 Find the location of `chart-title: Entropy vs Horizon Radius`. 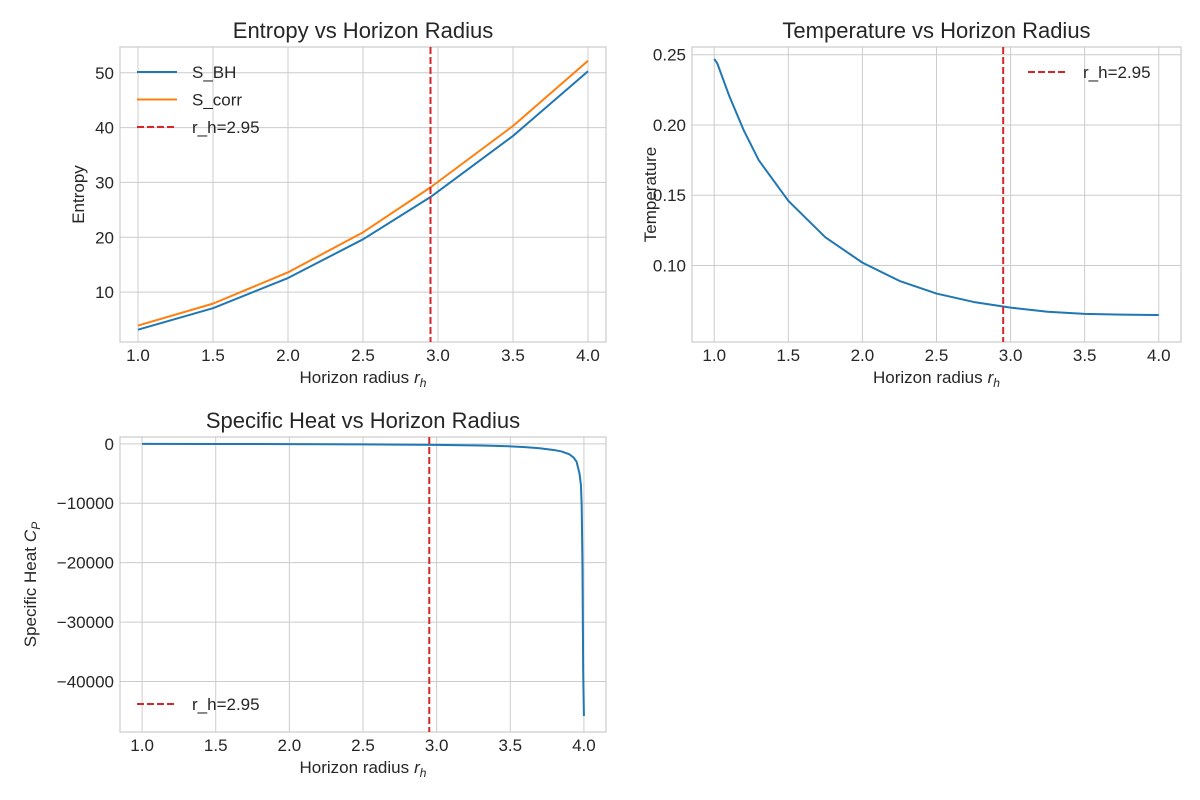

chart-title: Entropy vs Horizon Radius is located at coordinates (363, 30).